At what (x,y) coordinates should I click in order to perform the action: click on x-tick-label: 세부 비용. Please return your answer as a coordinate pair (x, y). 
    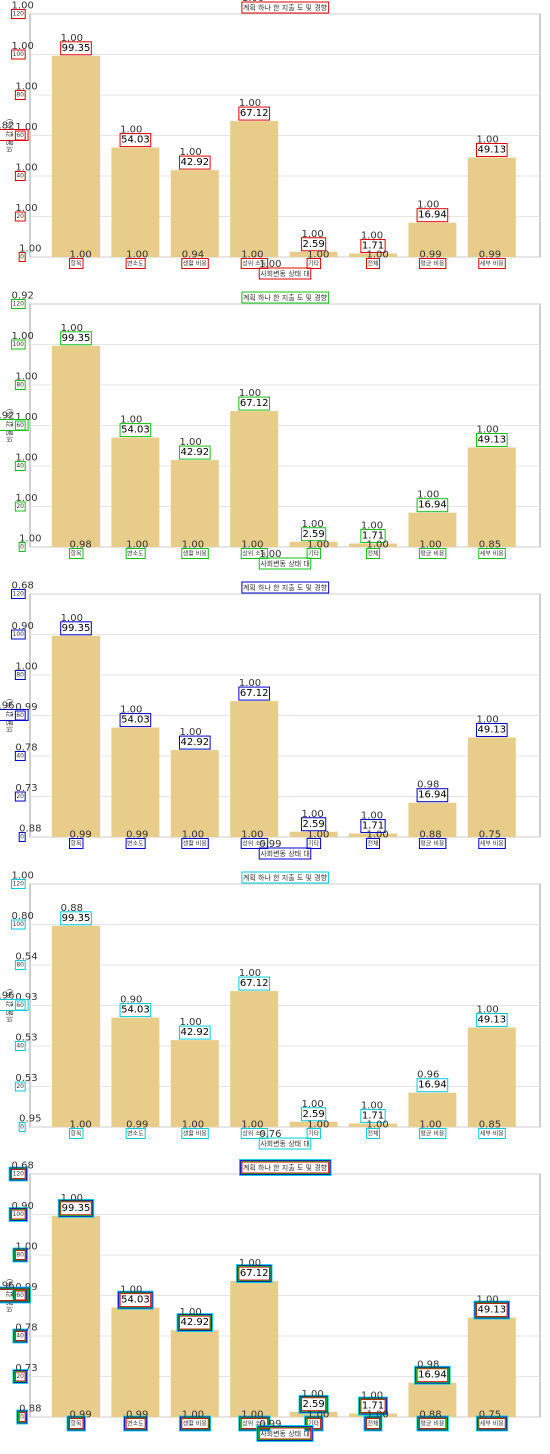
    Looking at the image, I should click on (492, 844).